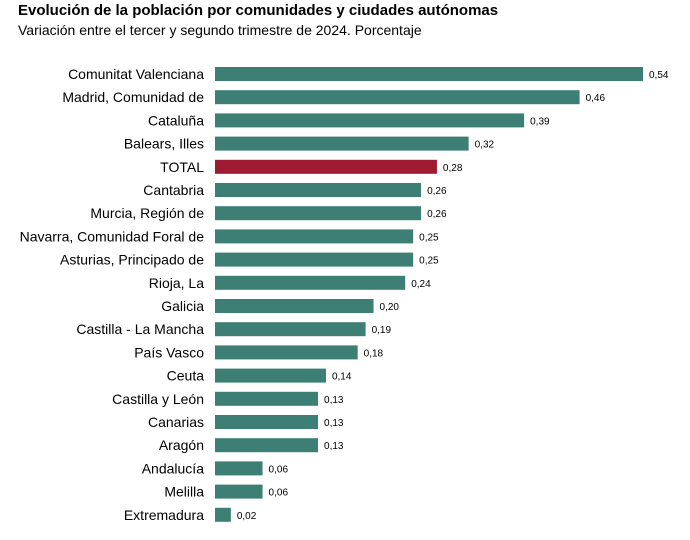 The image size is (690, 540). What do you see at coordinates (176, 422) in the screenshot?
I see `category-label: Canarias` at bounding box center [176, 422].